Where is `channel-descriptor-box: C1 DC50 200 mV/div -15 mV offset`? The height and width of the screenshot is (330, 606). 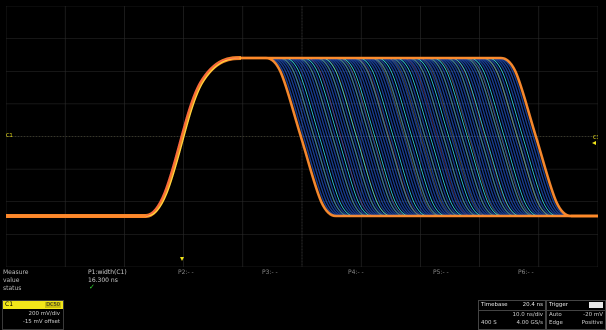
channel-descriptor-box: C1 DC50 200 mV/div -15 mV offset is located at coordinates (33, 315).